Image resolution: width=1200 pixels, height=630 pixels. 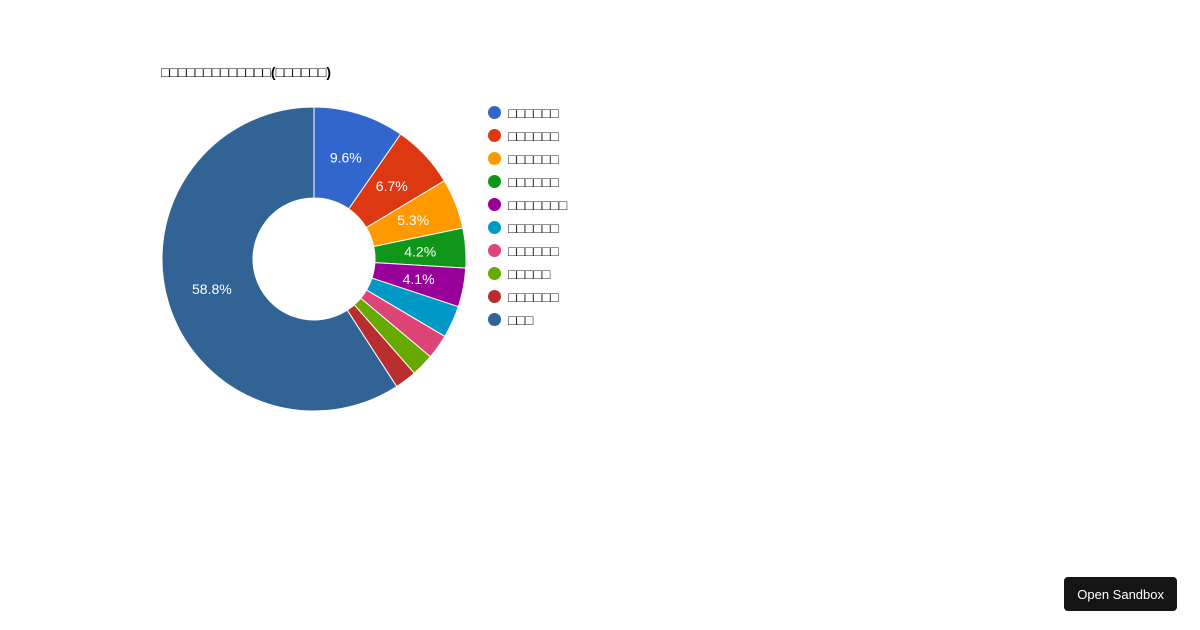 What do you see at coordinates (346, 157) in the screenshot?
I see `slice-value-label: 9.6%` at bounding box center [346, 157].